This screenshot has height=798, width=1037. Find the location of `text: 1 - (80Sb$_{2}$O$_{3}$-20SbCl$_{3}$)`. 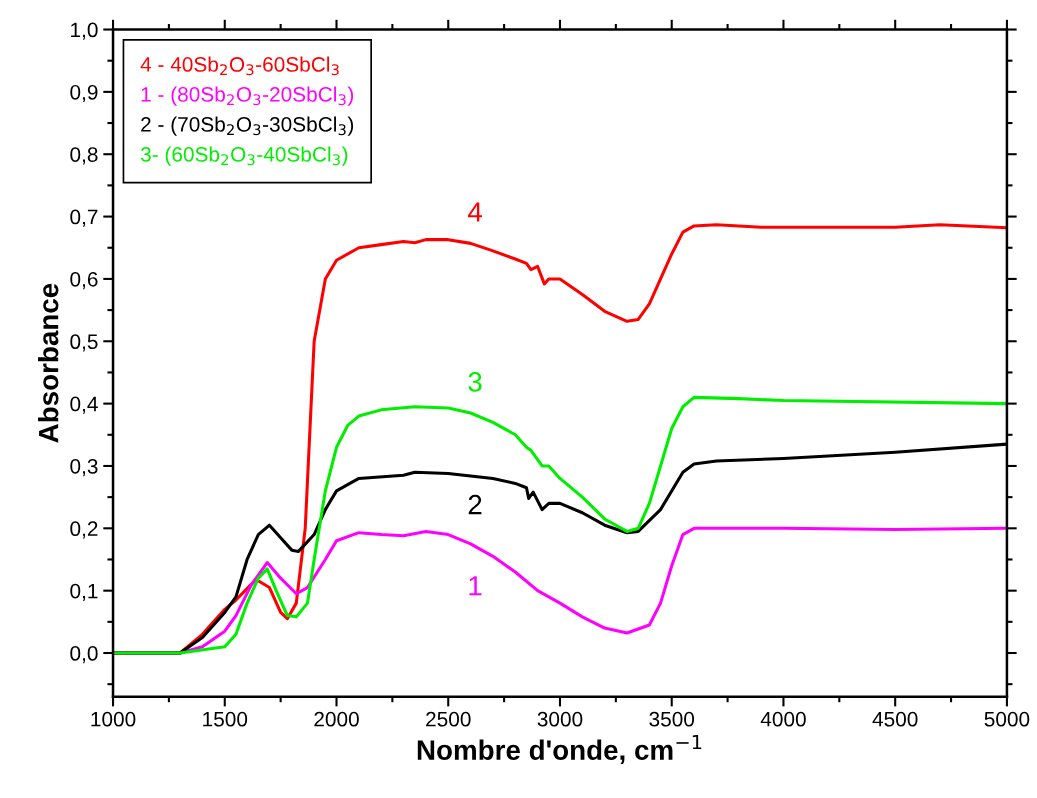

text: 1 - (80Sb$_{2}$O$_{3}$-20SbCl$_{3}$) is located at coordinates (247, 96).